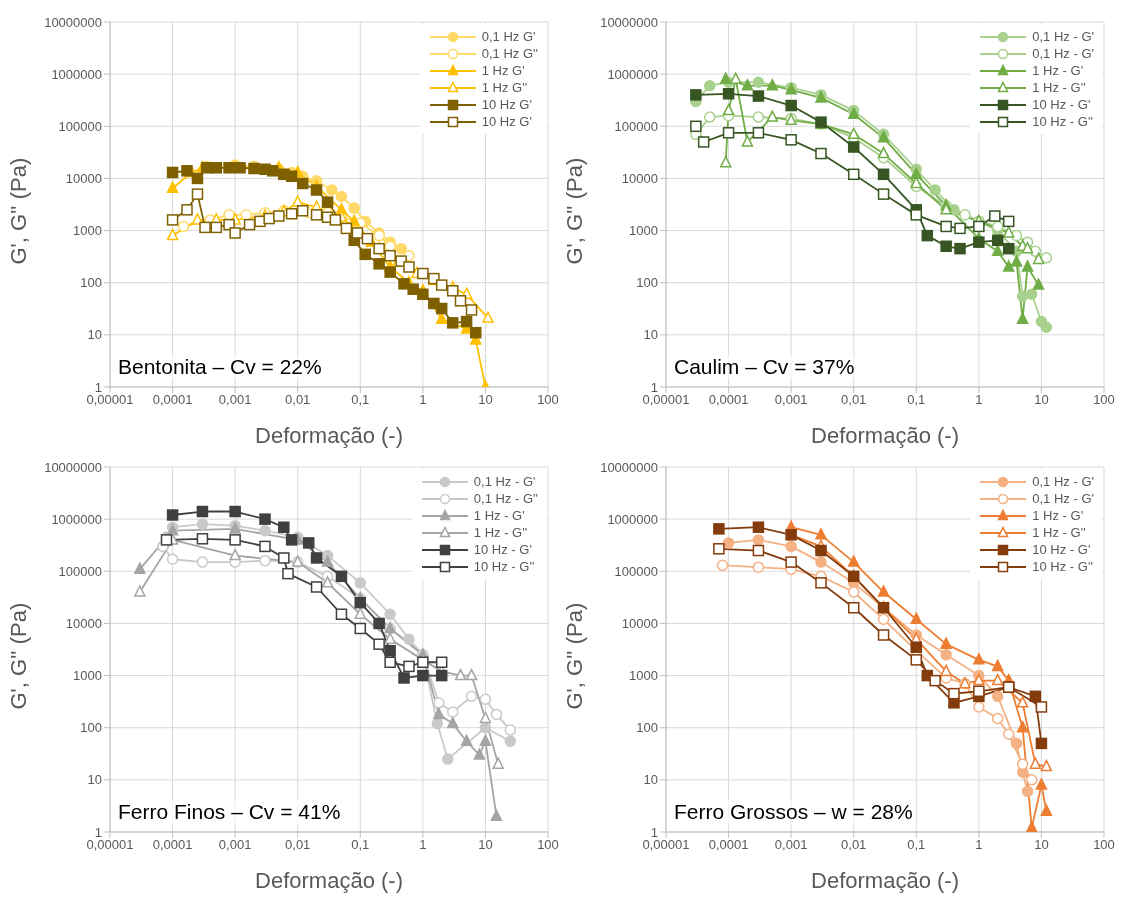  What do you see at coordinates (508, 36) in the screenshot?
I see `legend-label: 0,1 Hz G'` at bounding box center [508, 36].